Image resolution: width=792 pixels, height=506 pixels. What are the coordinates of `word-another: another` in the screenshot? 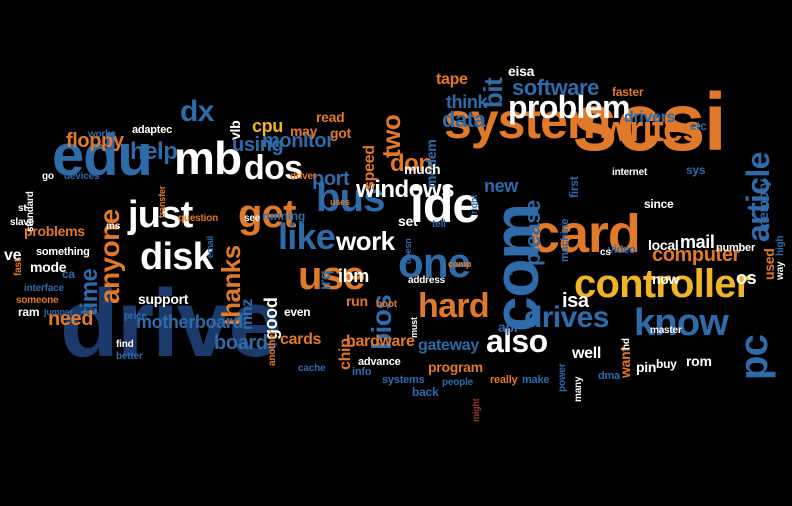 It's located at (272, 348).